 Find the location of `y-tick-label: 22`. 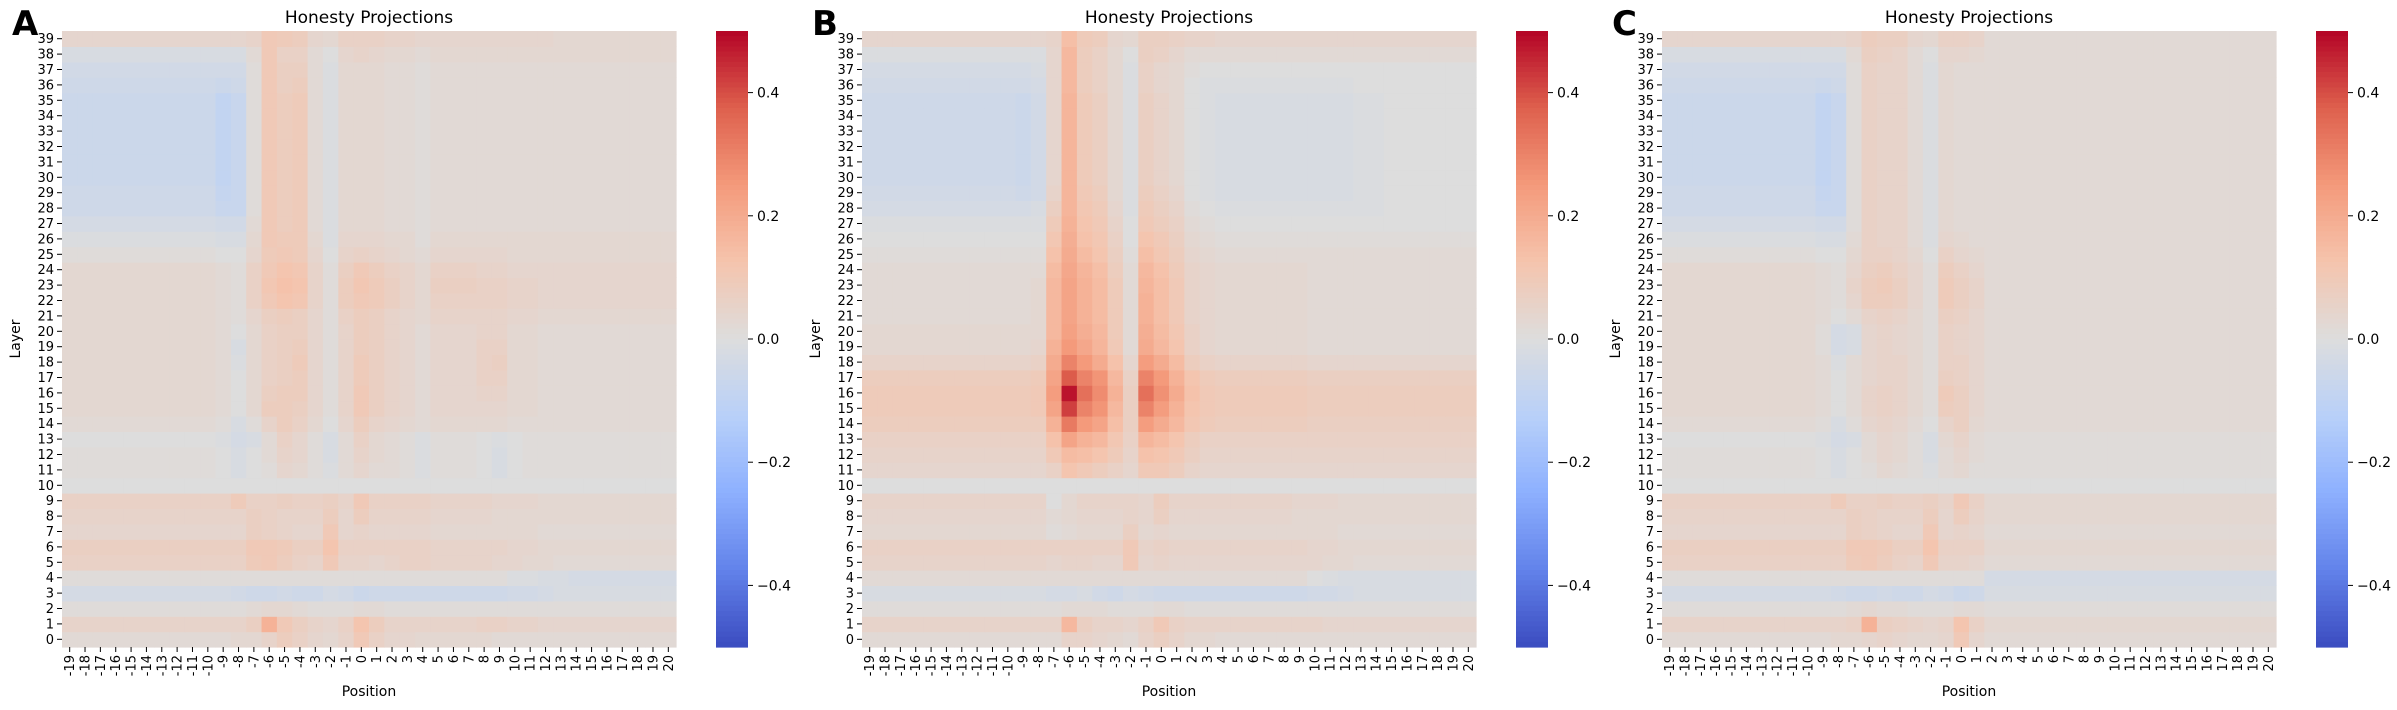

y-tick-label: 22 is located at coordinates (45, 301).